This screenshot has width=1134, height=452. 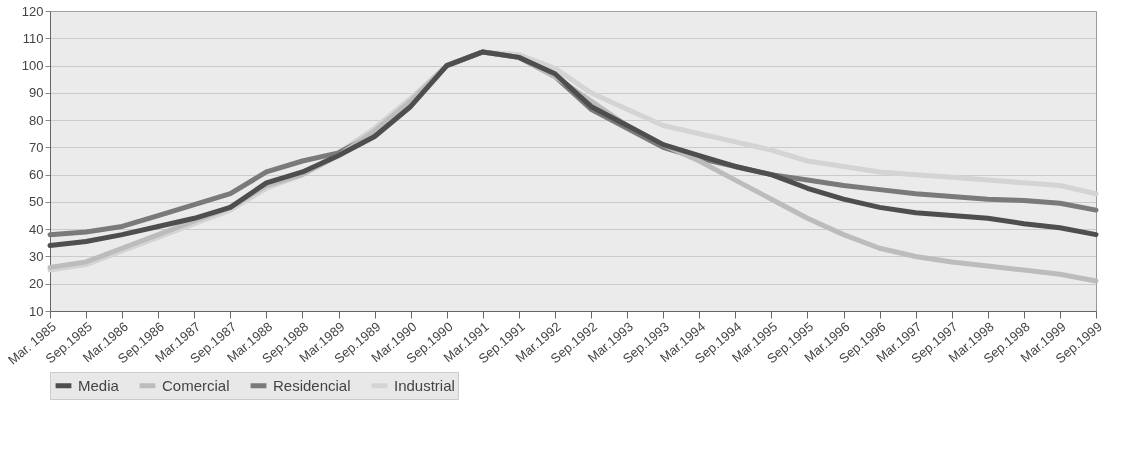 I want to click on y-tick-label: 40, so click(x=36, y=229).